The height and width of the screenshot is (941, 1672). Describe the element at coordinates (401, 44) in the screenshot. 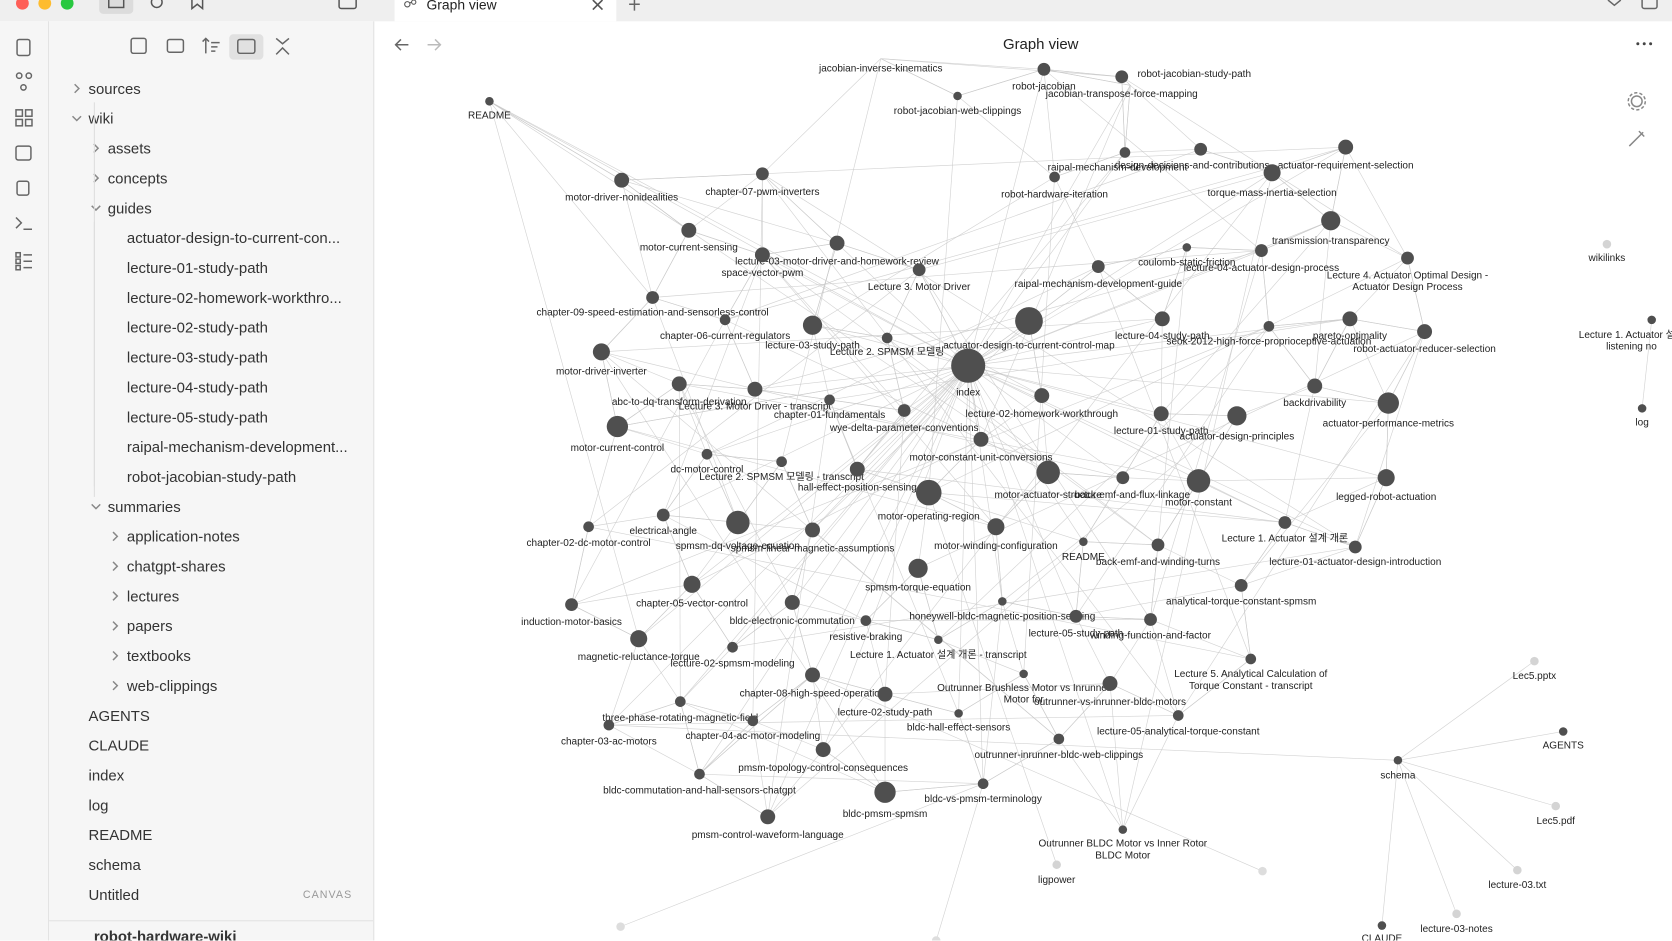

I see `back` at that location.